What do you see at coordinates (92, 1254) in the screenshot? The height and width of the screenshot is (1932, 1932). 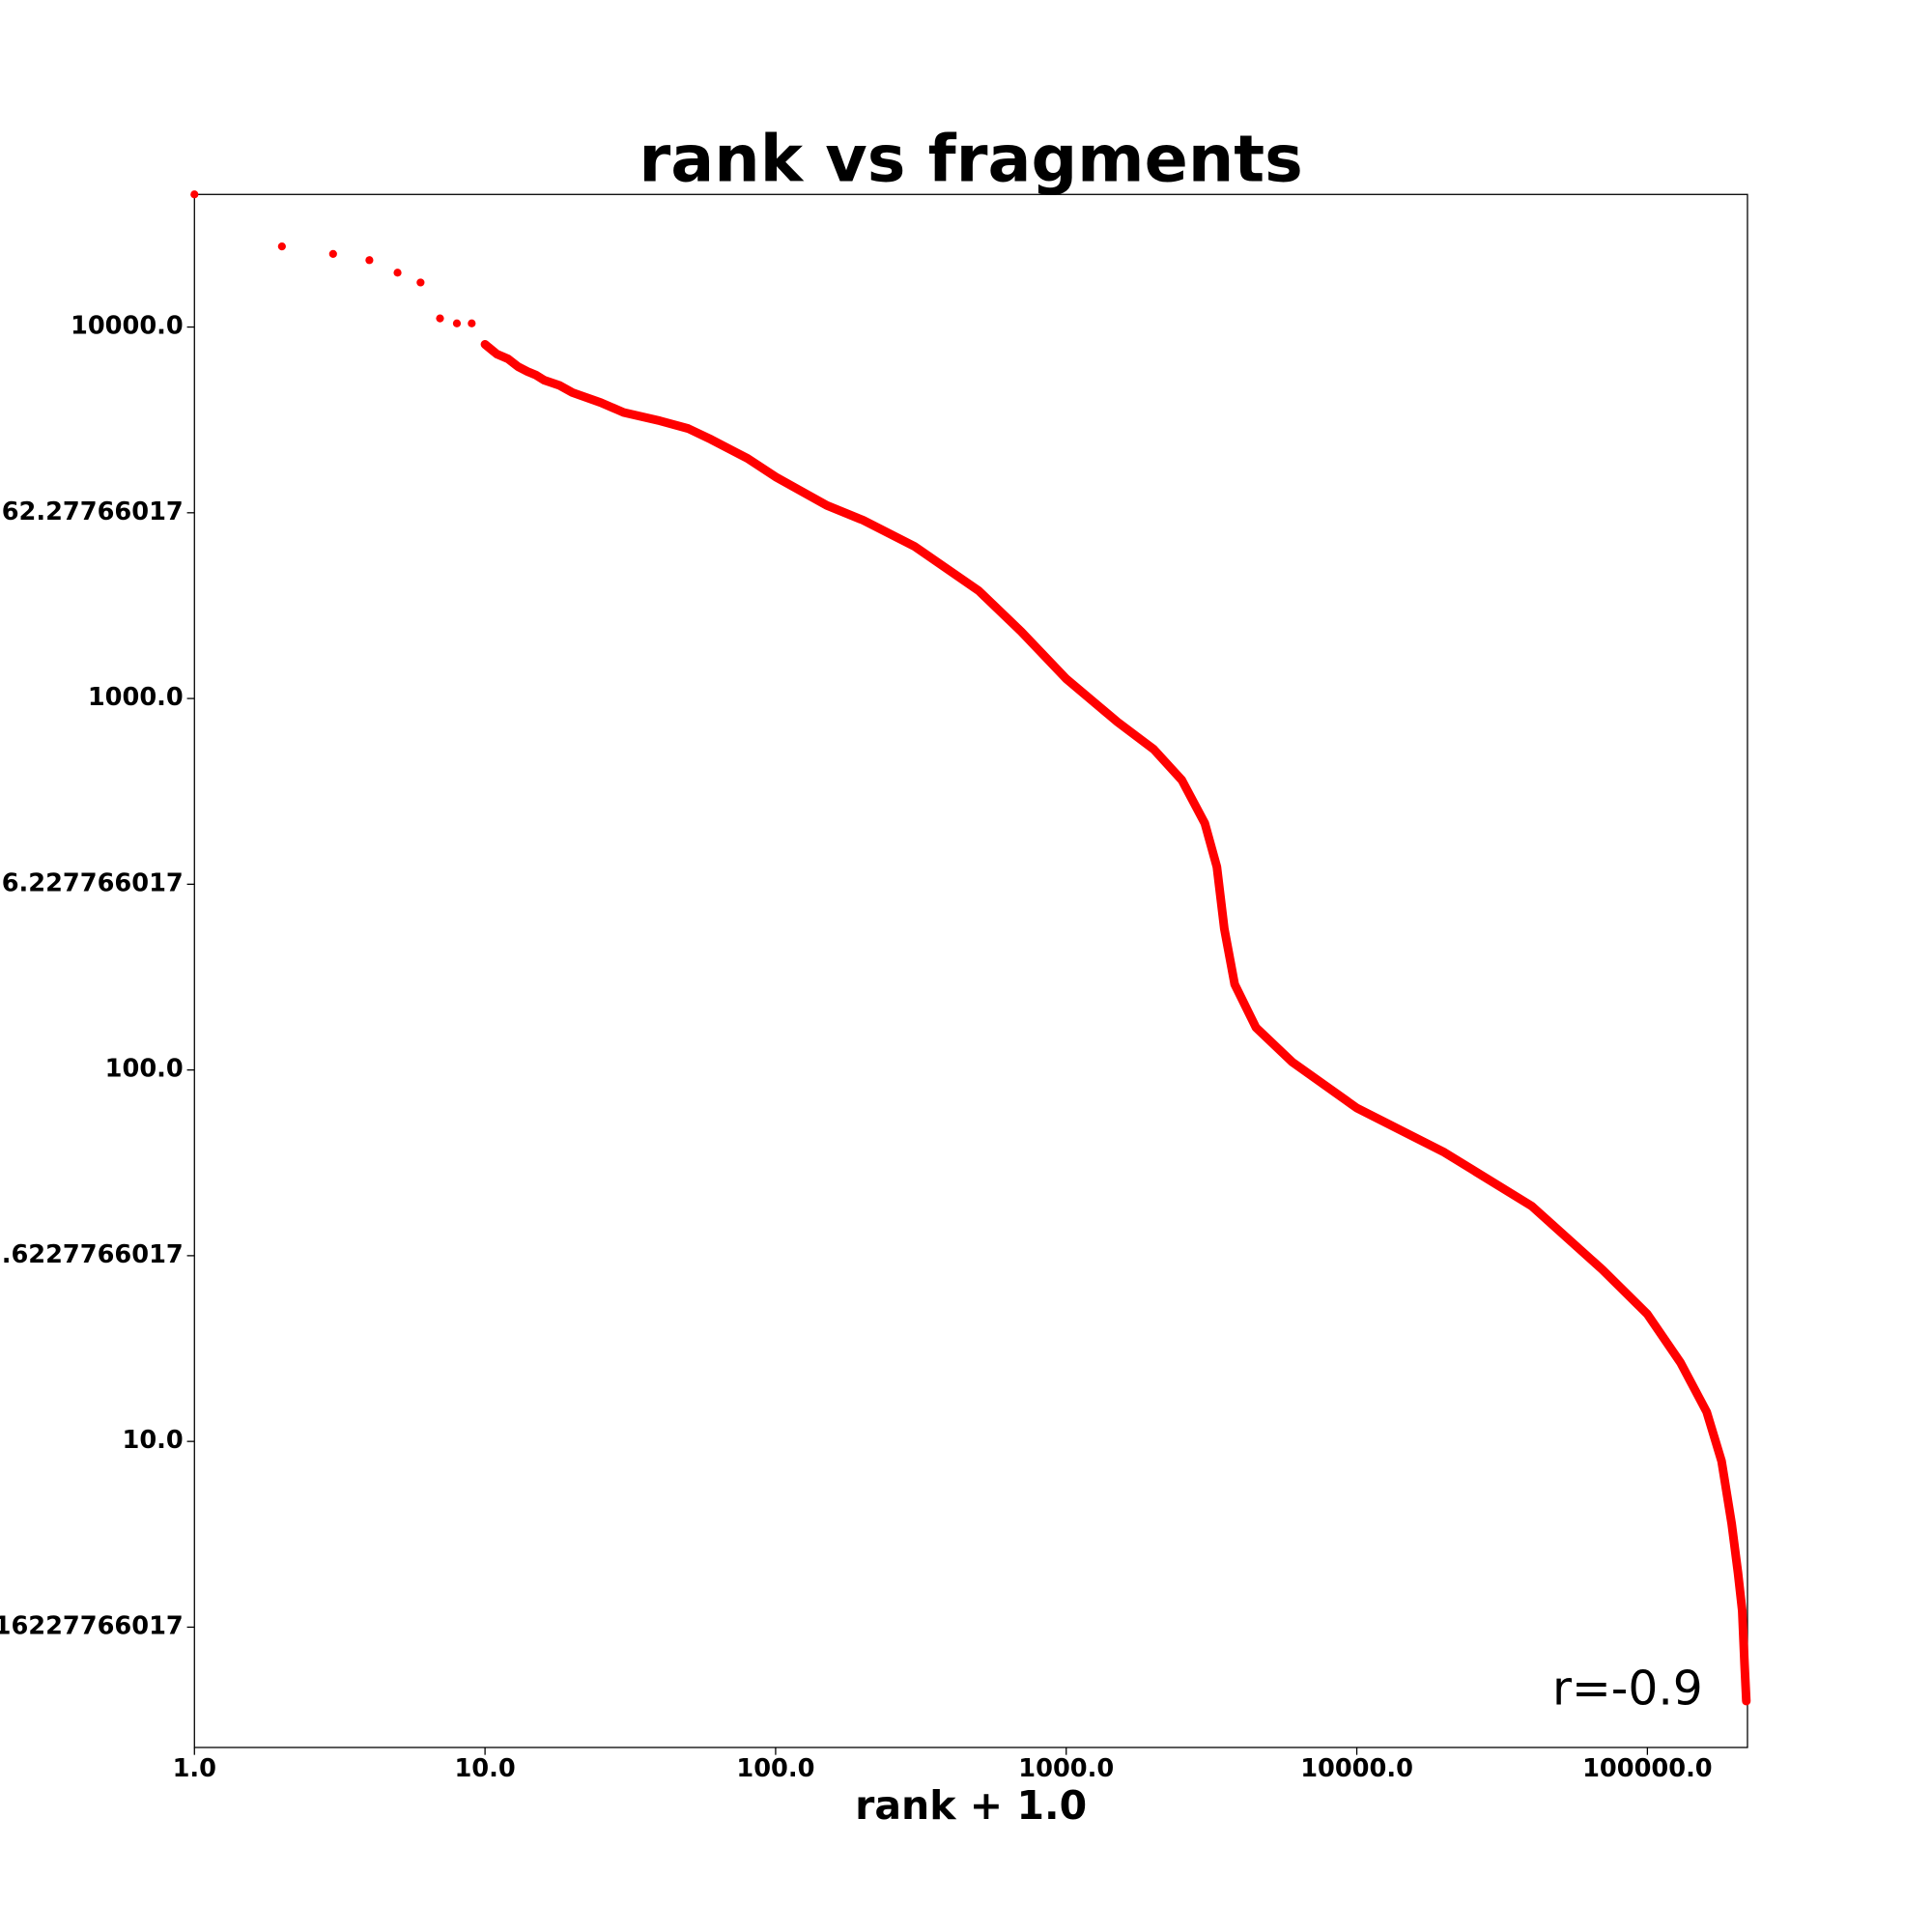 I see `y-tick-label: 31.6227766017` at bounding box center [92, 1254].